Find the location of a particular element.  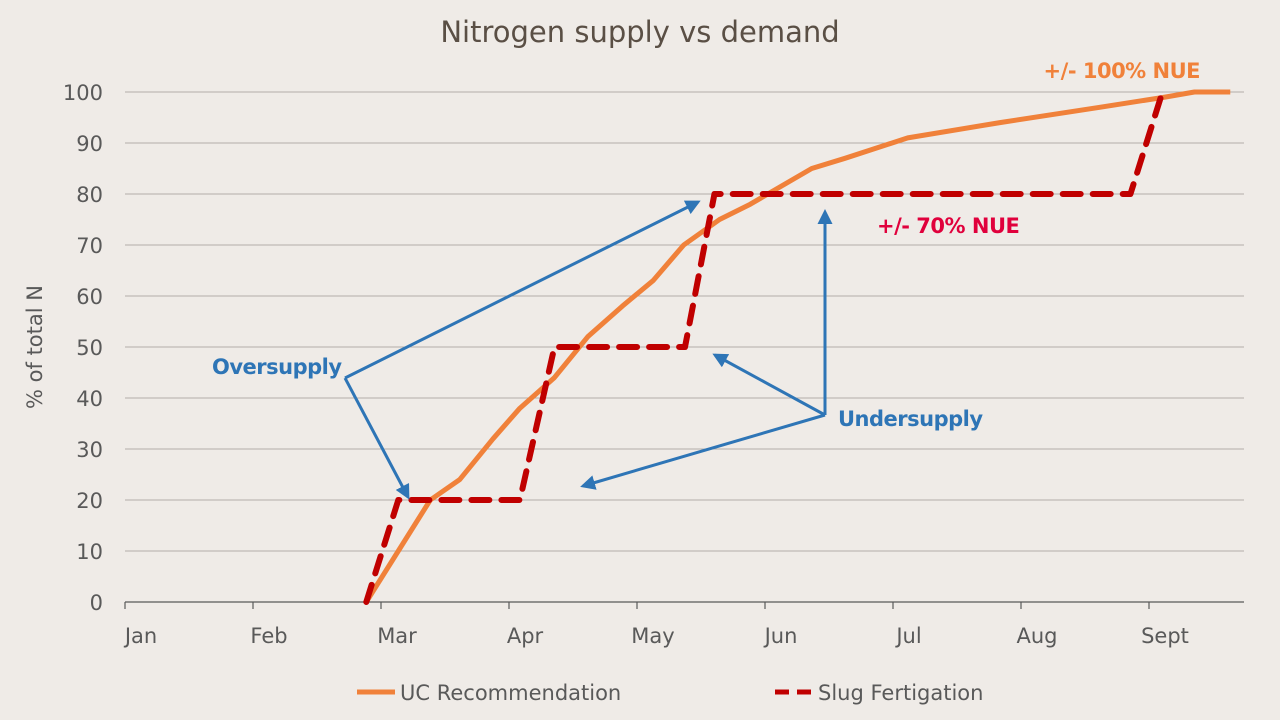

y-tick-label: 100 is located at coordinates (83, 93).